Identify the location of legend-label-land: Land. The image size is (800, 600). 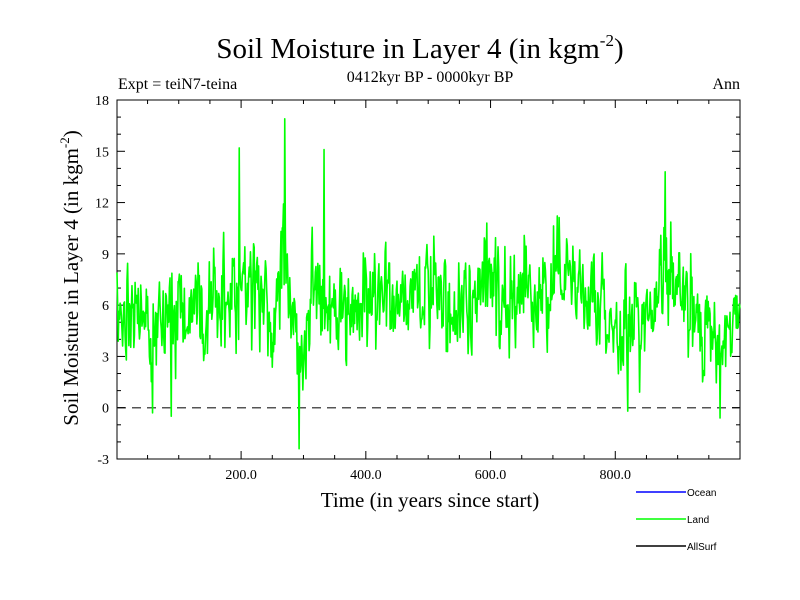
(698, 520).